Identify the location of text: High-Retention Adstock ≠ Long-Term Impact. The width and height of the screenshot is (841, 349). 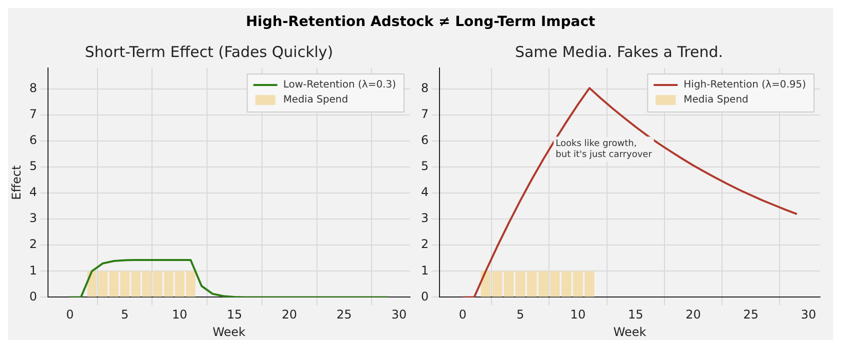
(420, 22).